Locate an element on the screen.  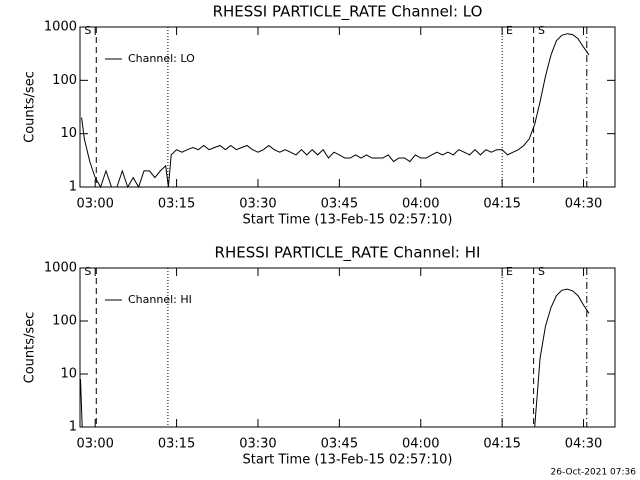
chart-title: RHESSI PARTICLE_RATE Channel: HI is located at coordinates (348, 253).